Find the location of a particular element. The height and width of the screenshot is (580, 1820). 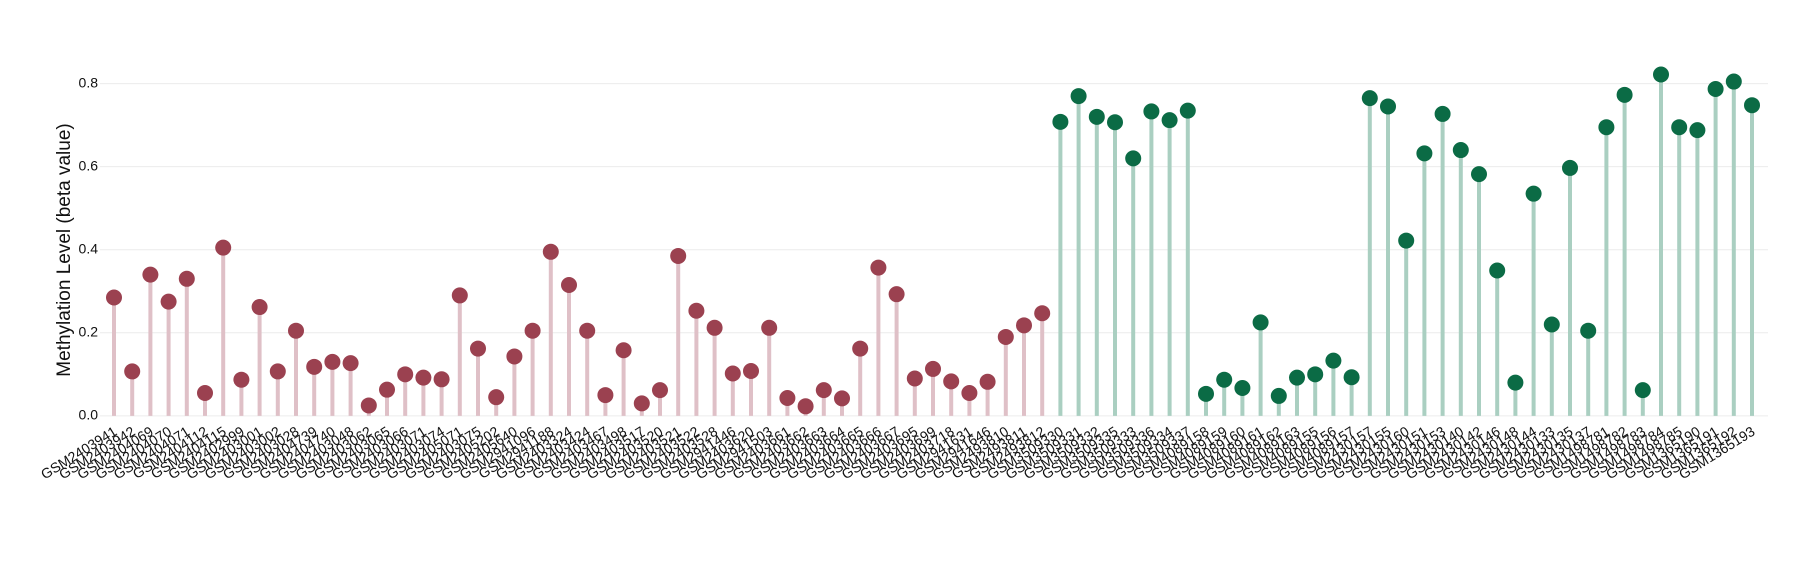

y-tick-label: 0.6 is located at coordinates (89, 165).